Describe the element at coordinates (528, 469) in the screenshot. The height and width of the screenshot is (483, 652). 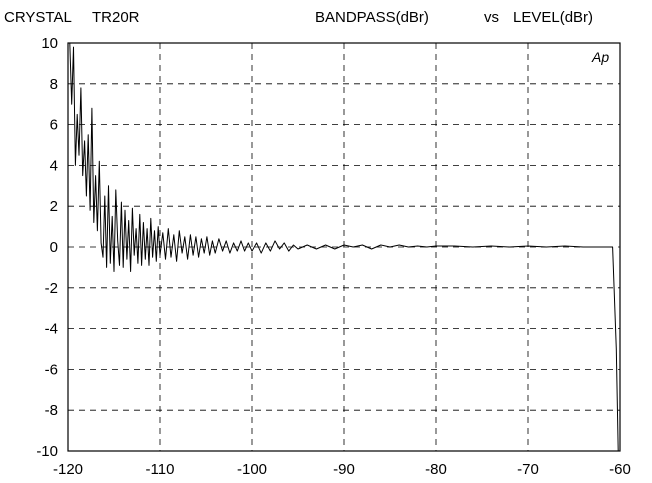
I see `x-tick-label: -70` at that location.